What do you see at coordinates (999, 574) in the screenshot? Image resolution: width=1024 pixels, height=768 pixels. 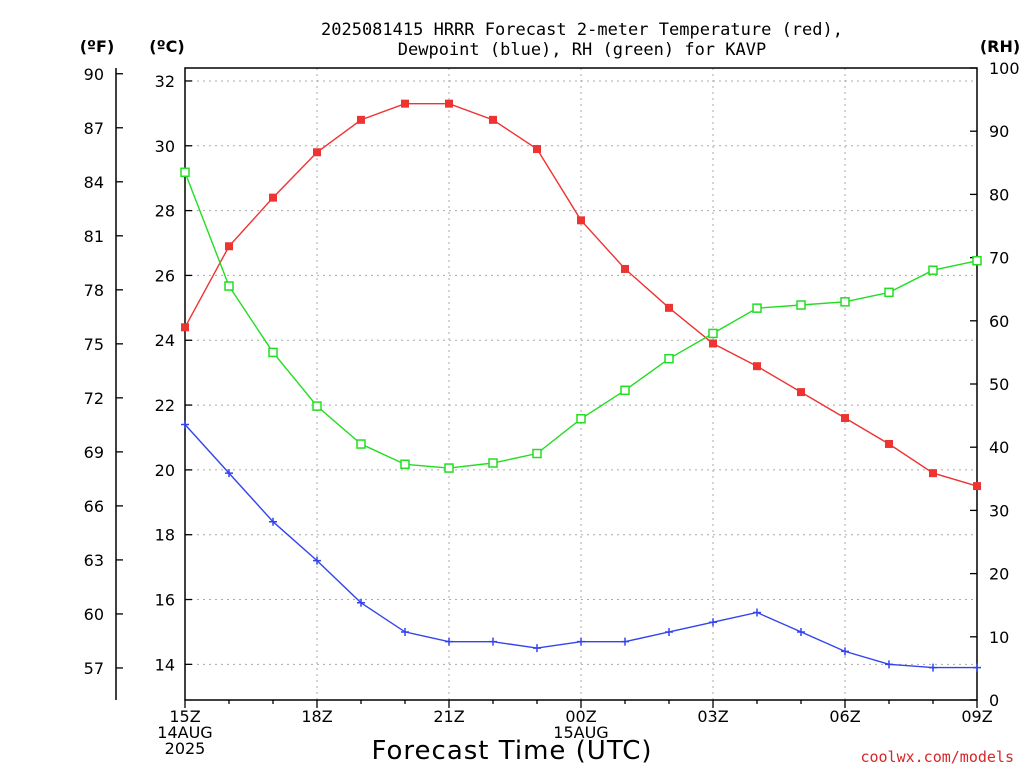 I see `rh-tick-label: 20` at bounding box center [999, 574].